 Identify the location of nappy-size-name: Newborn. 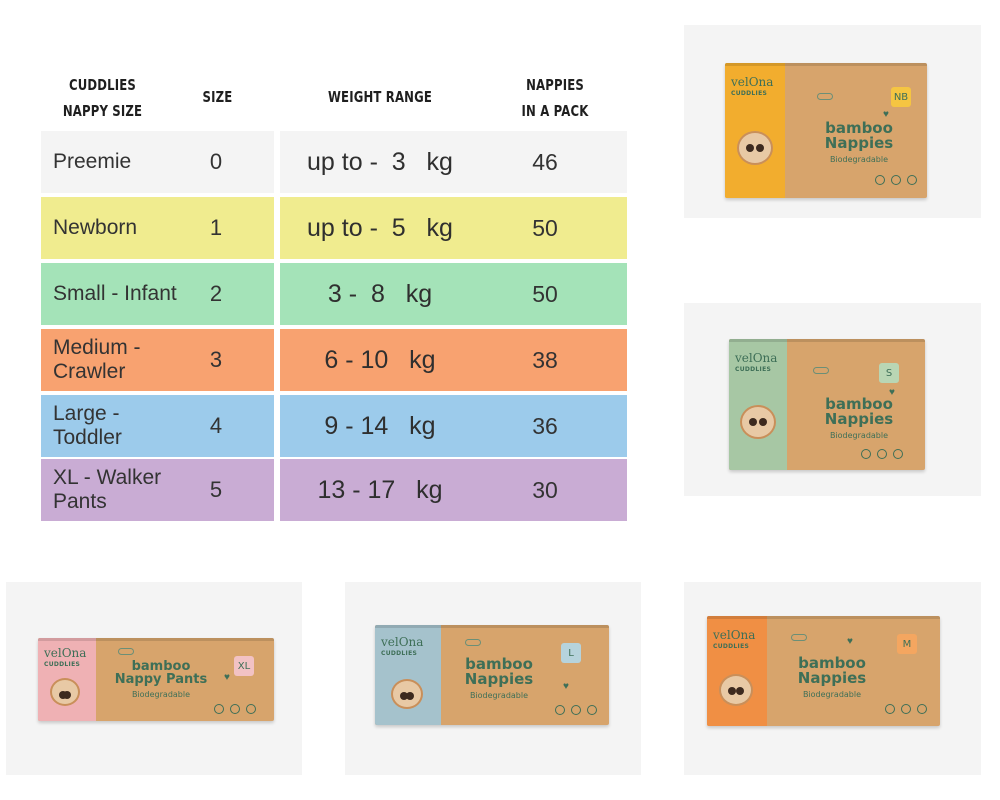
(95, 227).